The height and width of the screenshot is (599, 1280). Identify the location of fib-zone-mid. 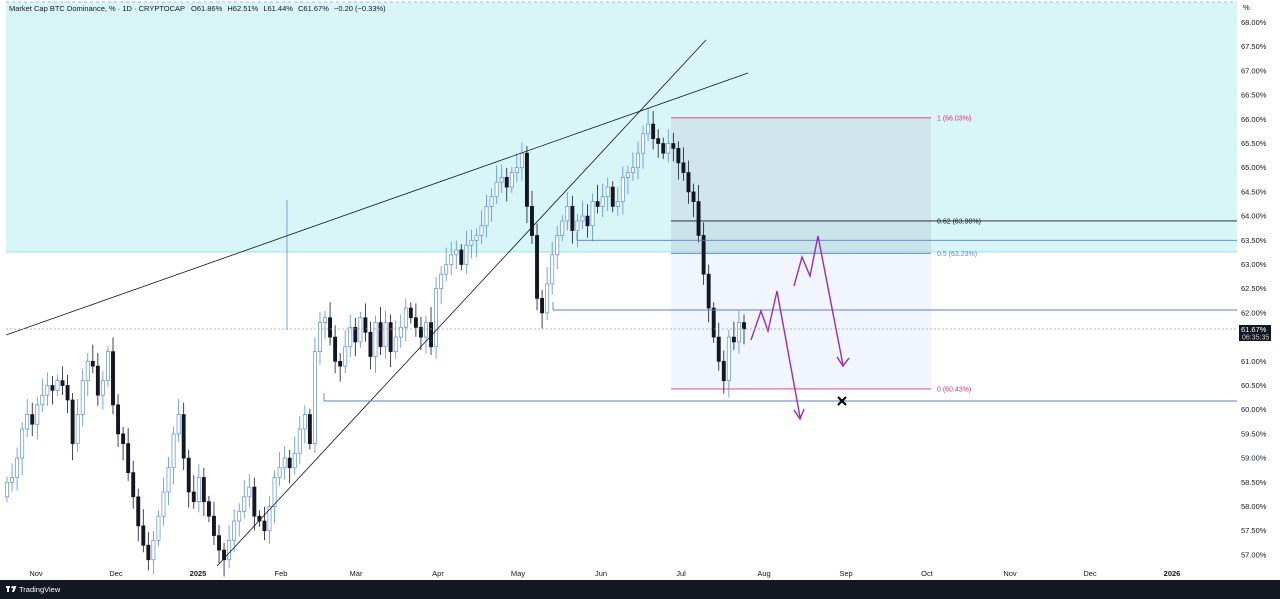
(801, 237).